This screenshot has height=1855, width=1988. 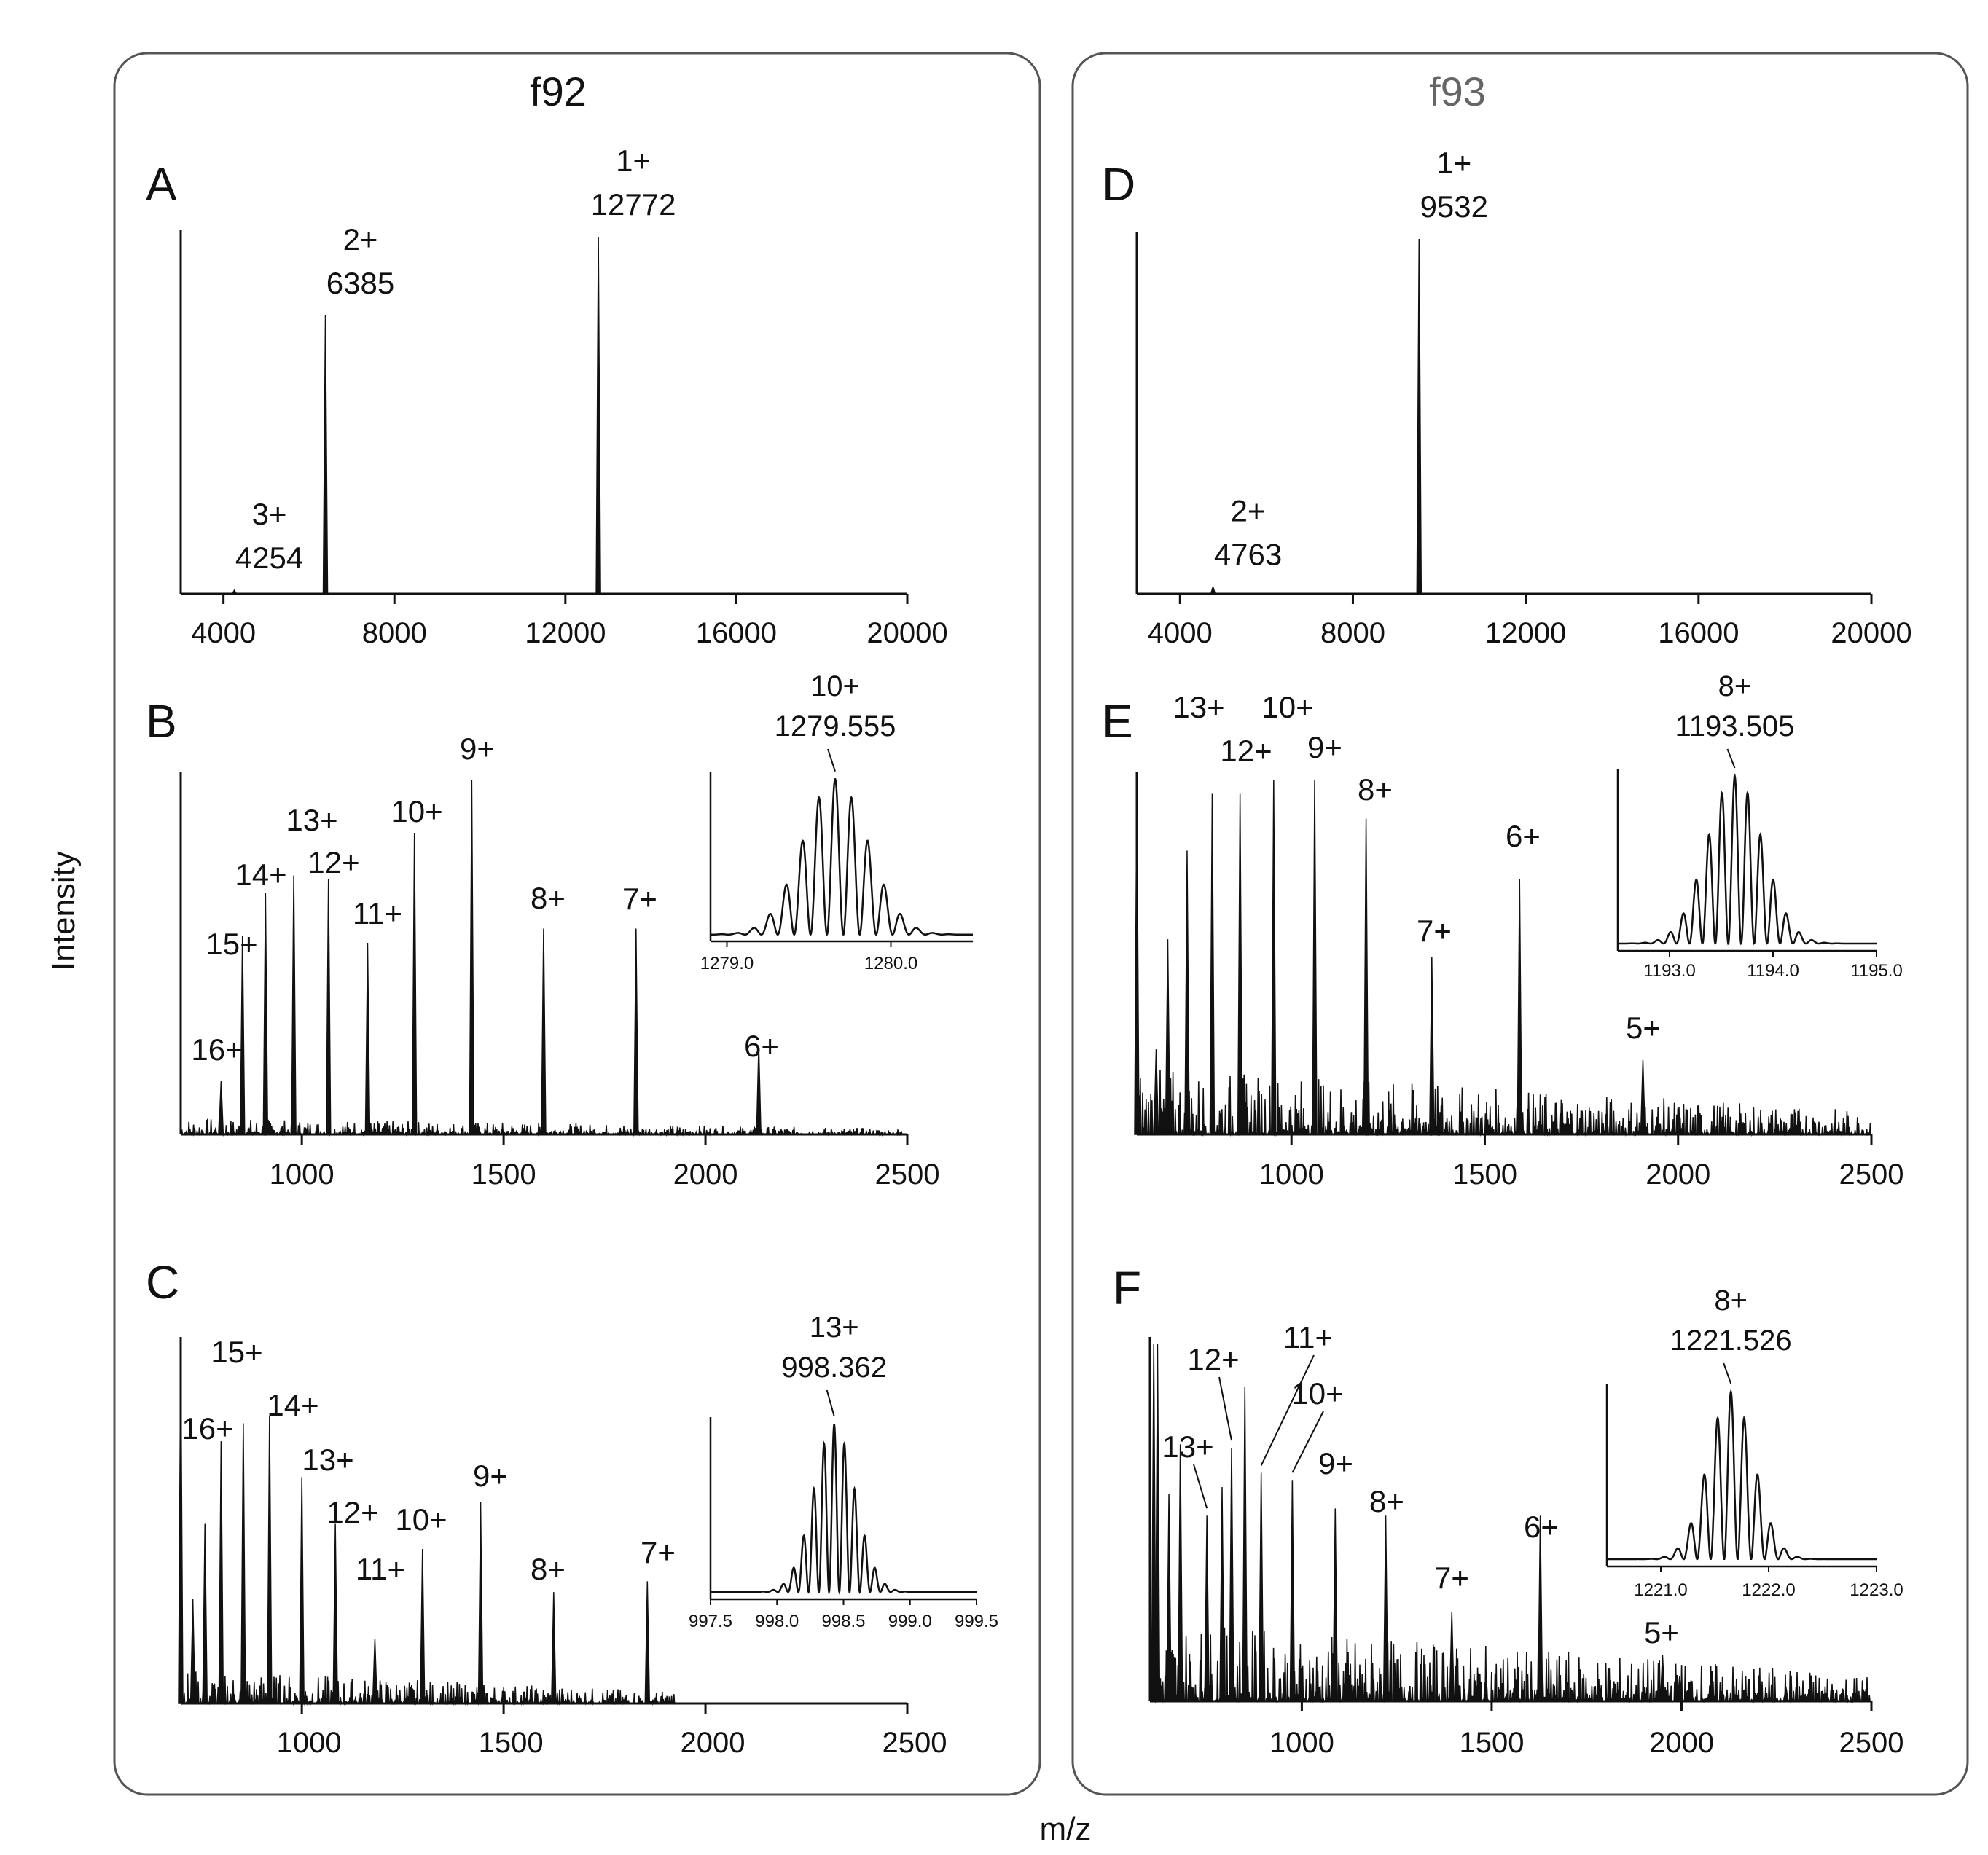 I want to click on inset-mz-label-B: 1279.555, so click(x=836, y=726).